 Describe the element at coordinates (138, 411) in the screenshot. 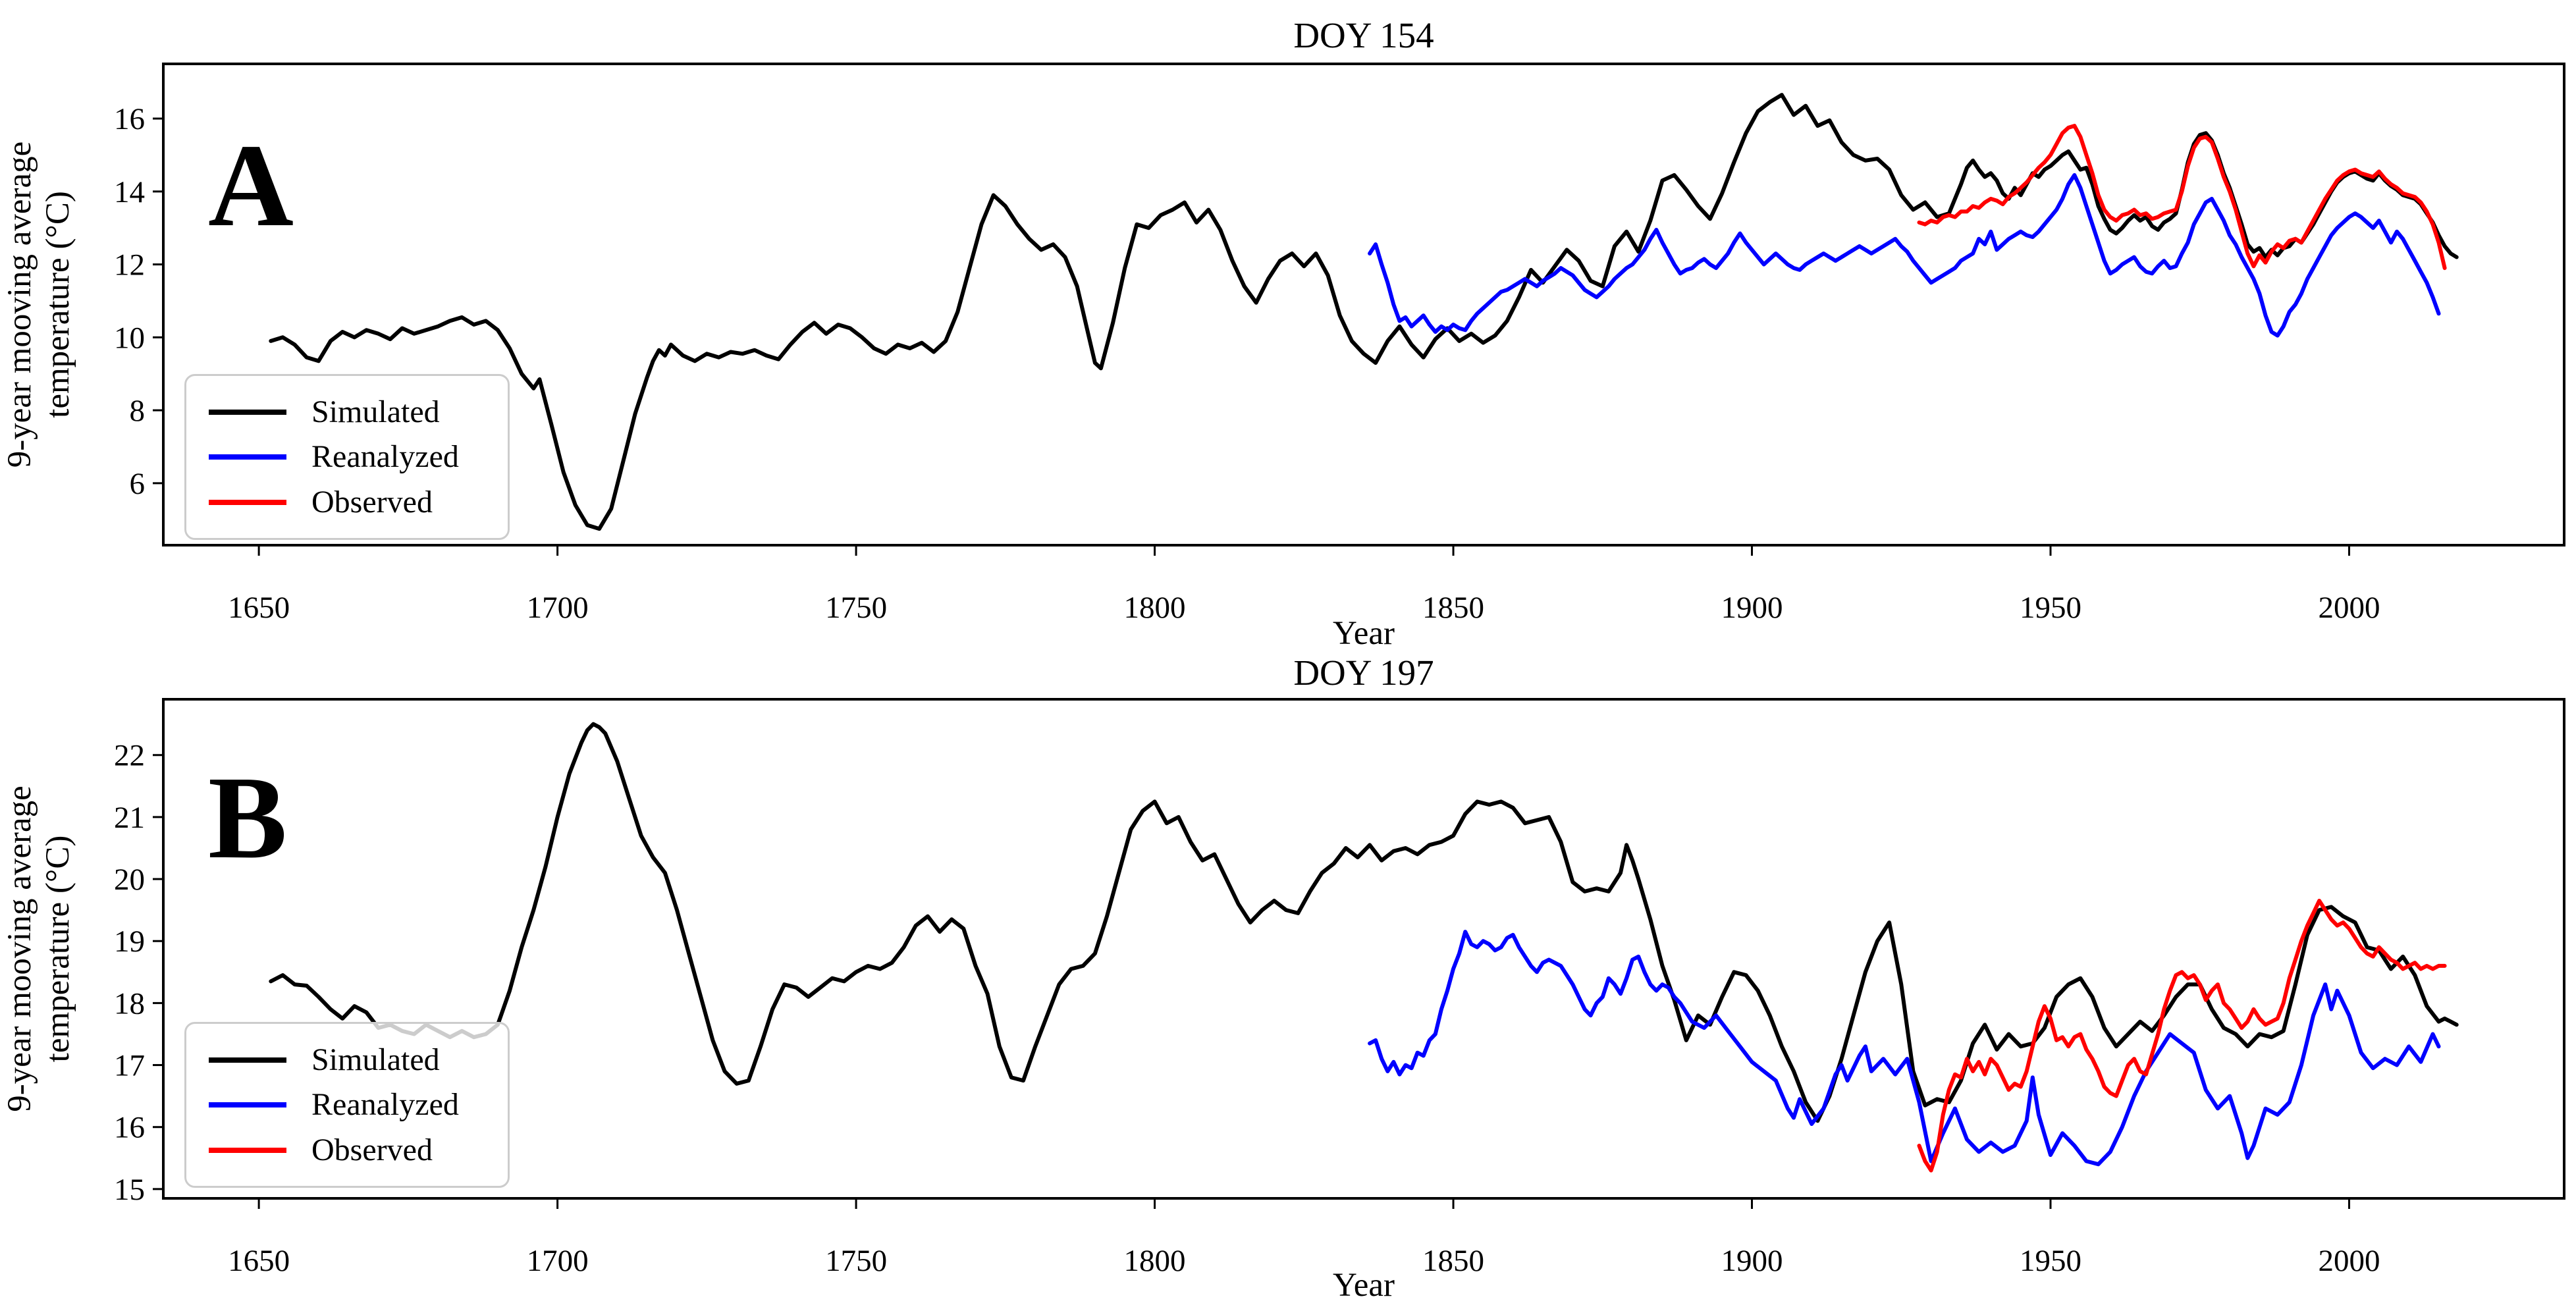

I see `y-tick-label: 8` at that location.